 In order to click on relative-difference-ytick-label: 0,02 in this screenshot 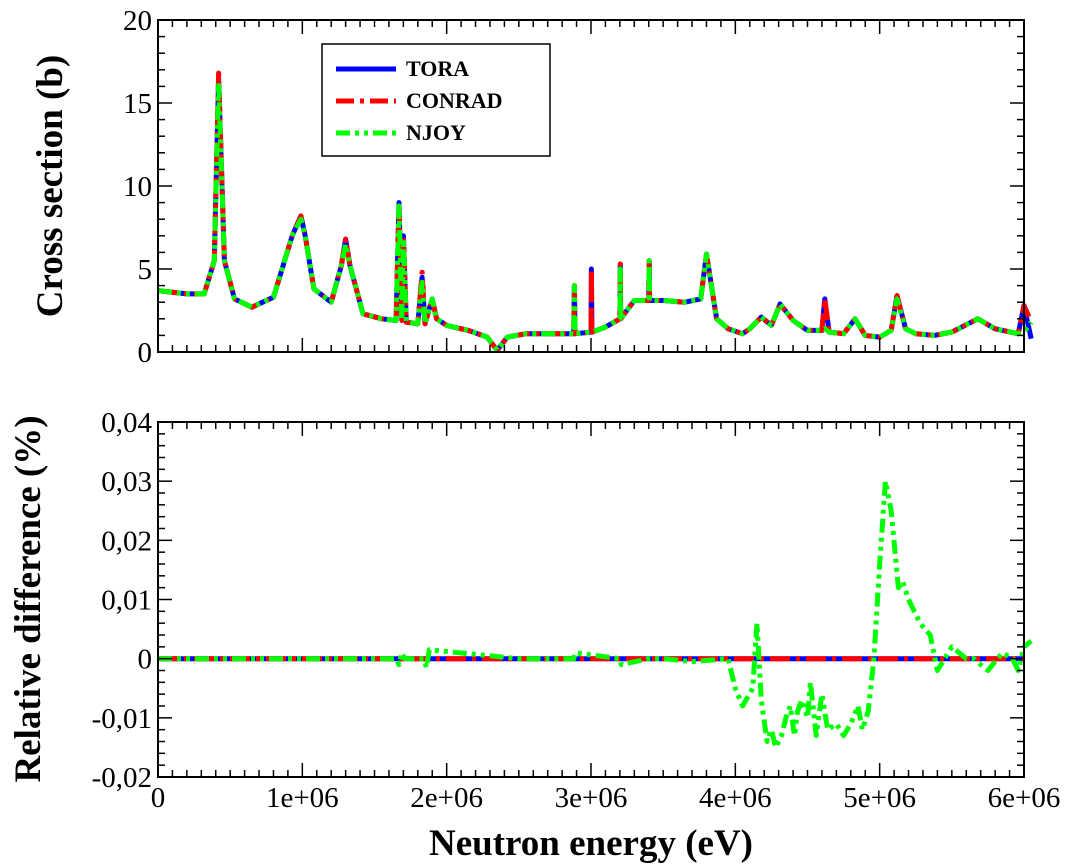, I will do `click(126, 541)`.